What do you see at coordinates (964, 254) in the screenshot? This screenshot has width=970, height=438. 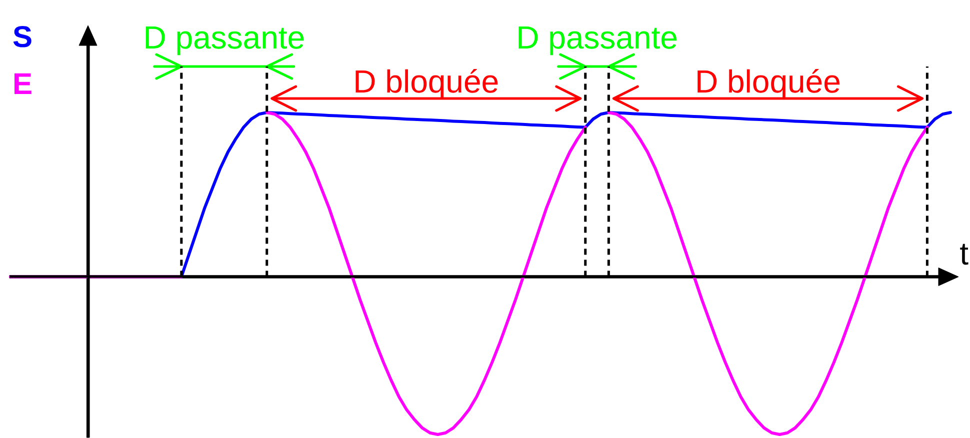 I see `x-axis-title: t` at bounding box center [964, 254].